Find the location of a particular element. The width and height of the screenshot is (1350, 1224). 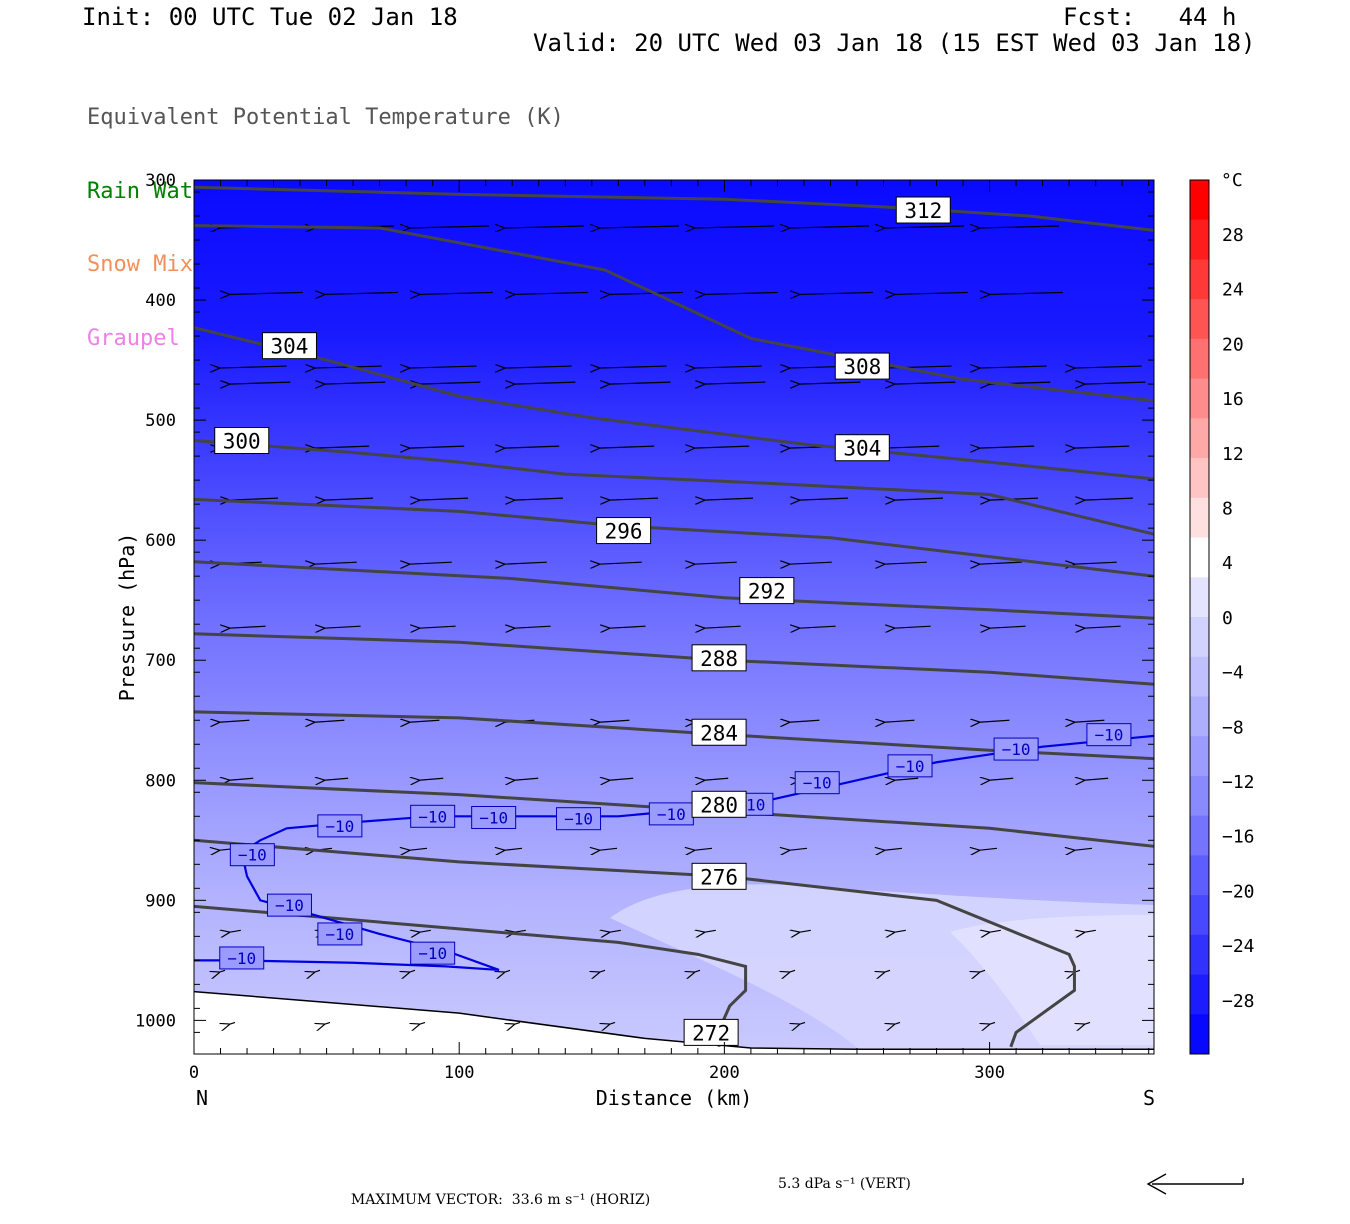

terrain-fill is located at coordinates (674, 1022).